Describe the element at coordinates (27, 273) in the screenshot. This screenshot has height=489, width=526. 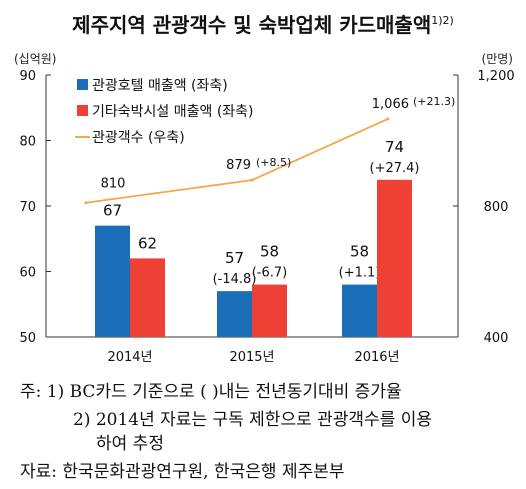
I see `left-tick-label: 60` at that location.